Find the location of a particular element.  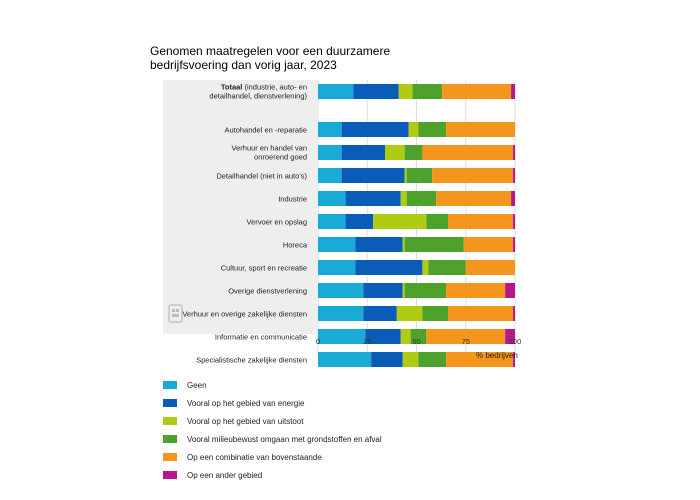

x-tick-label: 50 is located at coordinates (416, 341).